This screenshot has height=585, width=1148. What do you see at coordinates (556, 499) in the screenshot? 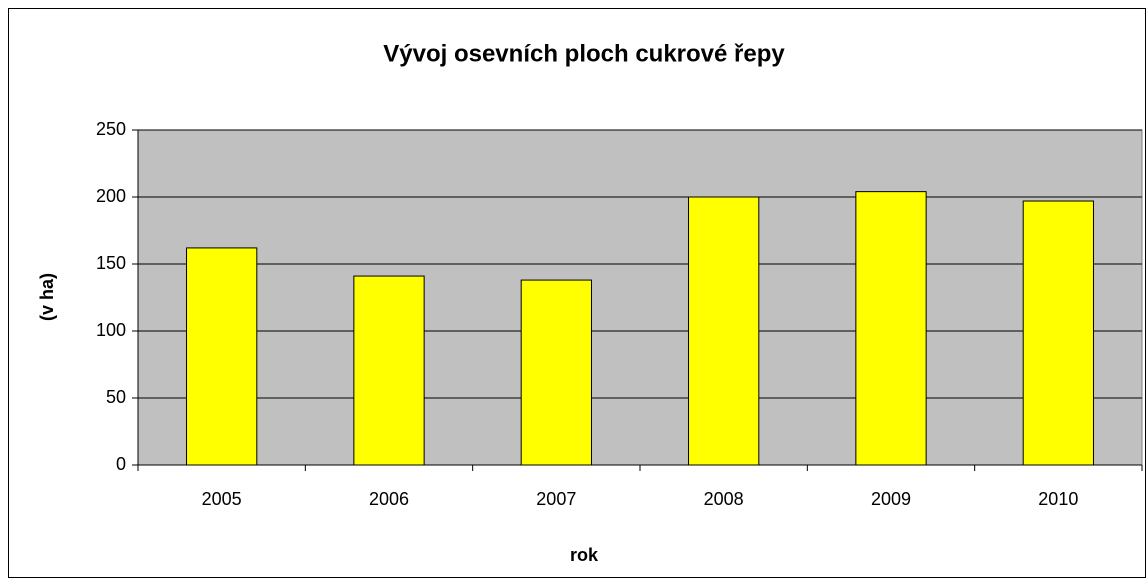
I see `x-tick-label: 2007` at bounding box center [556, 499].